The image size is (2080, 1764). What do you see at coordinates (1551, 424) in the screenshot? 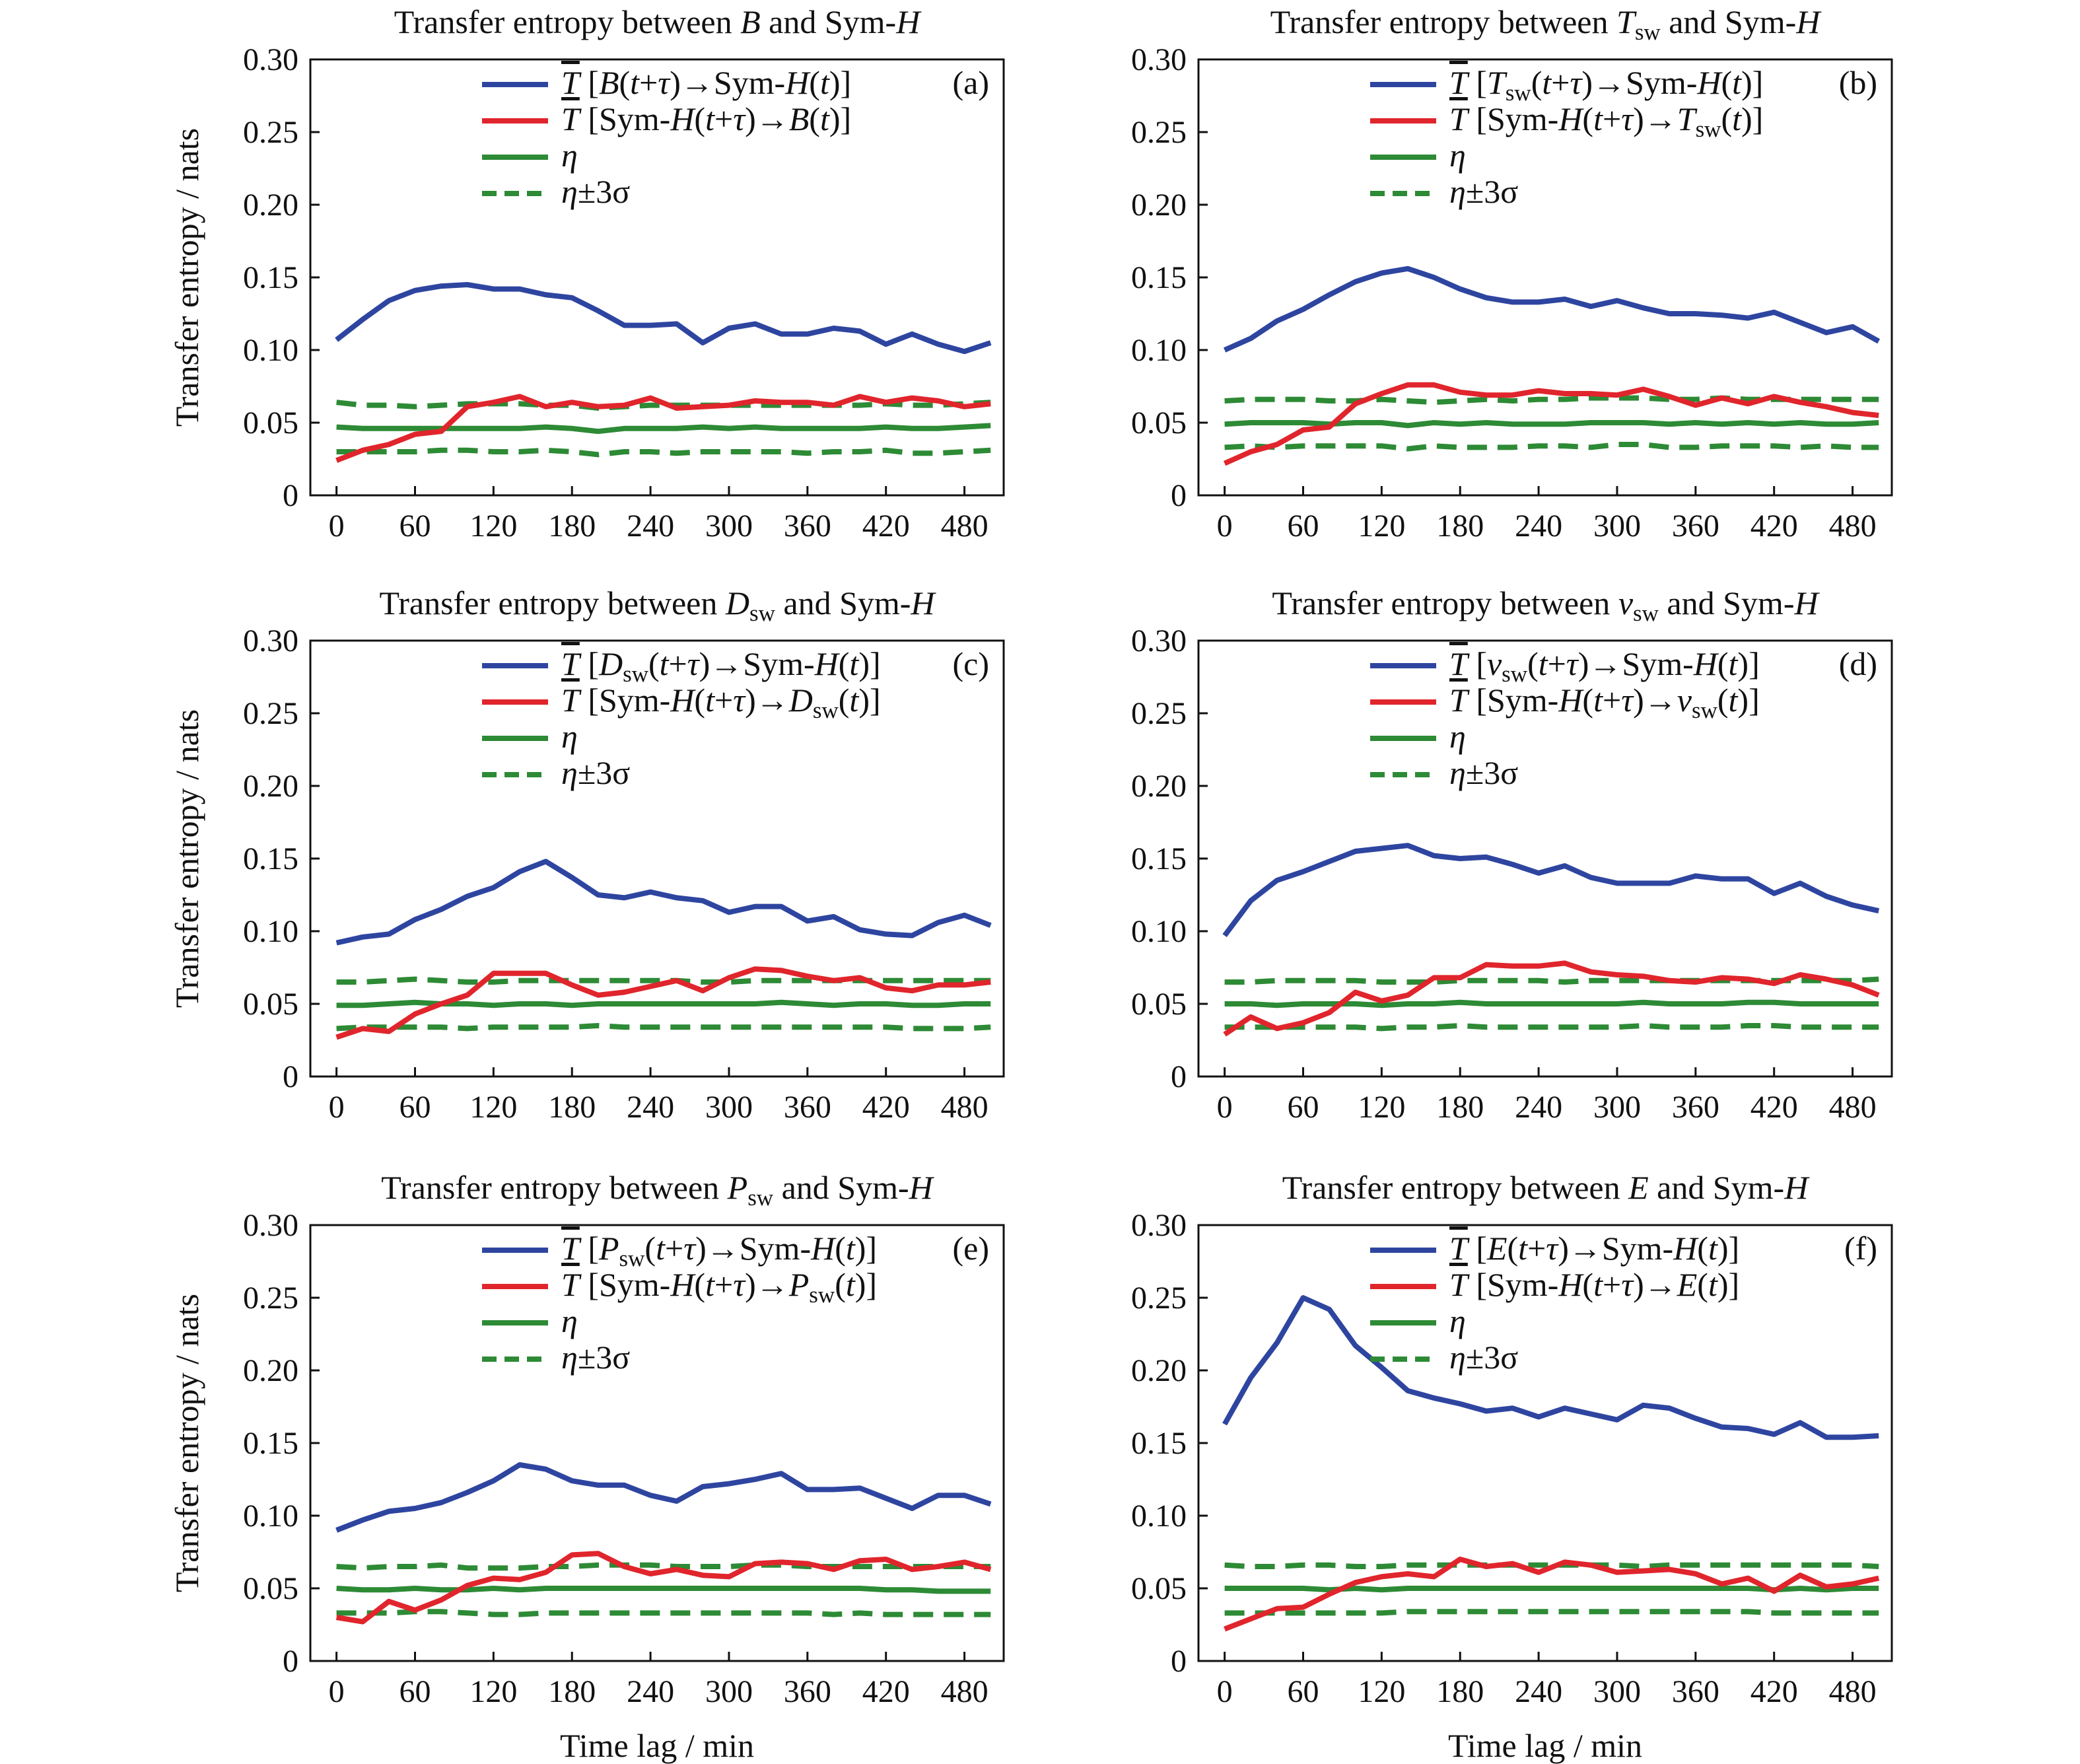
I see `series-line-reverse` at bounding box center [1551, 424].